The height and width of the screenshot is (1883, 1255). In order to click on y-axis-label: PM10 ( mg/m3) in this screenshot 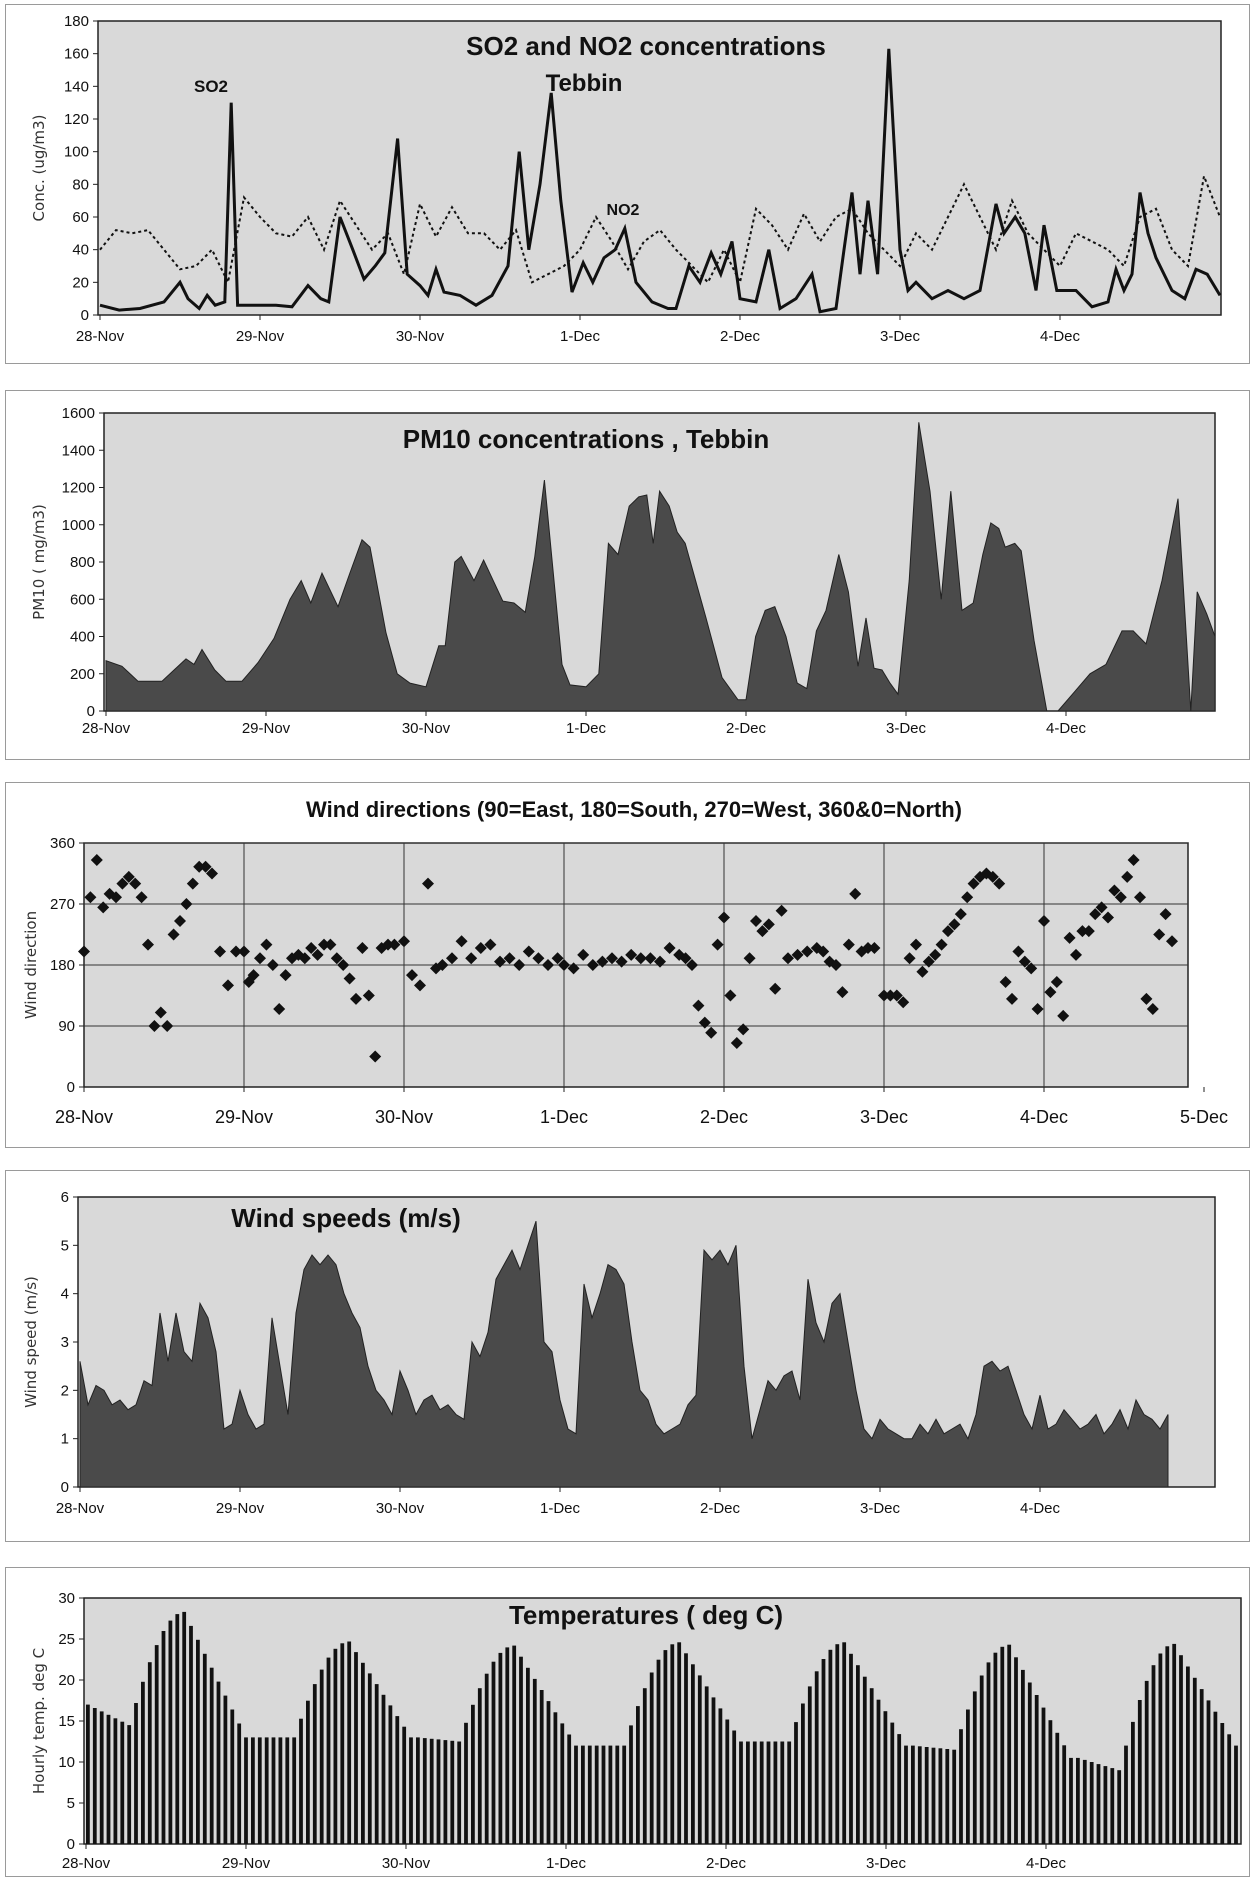, I will do `click(39, 562)`.